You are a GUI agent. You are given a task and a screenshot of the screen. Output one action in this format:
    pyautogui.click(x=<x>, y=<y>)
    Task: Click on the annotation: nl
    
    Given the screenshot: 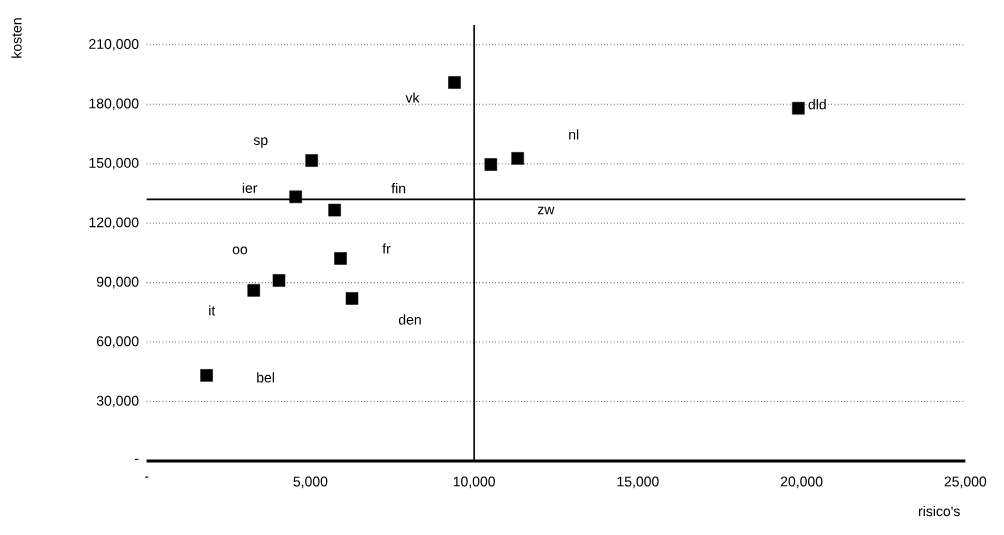 What is the action you would take?
    pyautogui.click(x=574, y=134)
    